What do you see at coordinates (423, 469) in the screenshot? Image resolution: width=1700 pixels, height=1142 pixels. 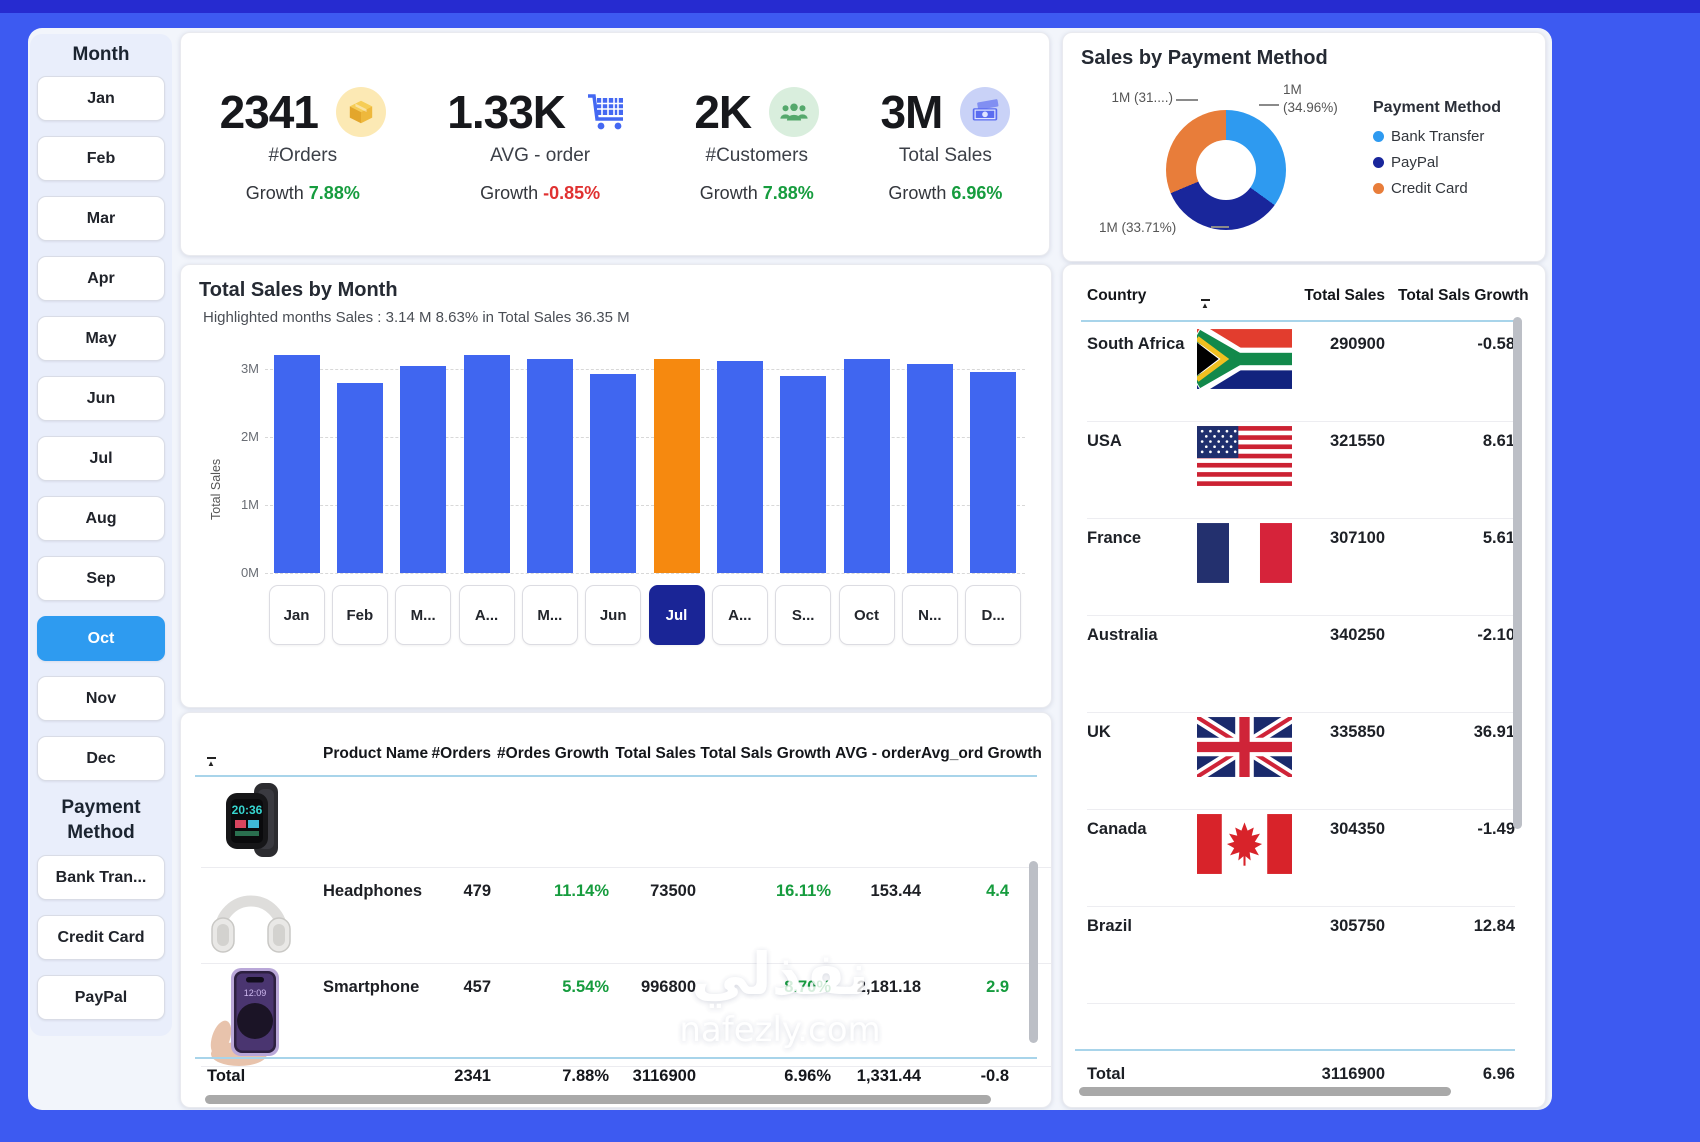 I see `bar-mar` at bounding box center [423, 469].